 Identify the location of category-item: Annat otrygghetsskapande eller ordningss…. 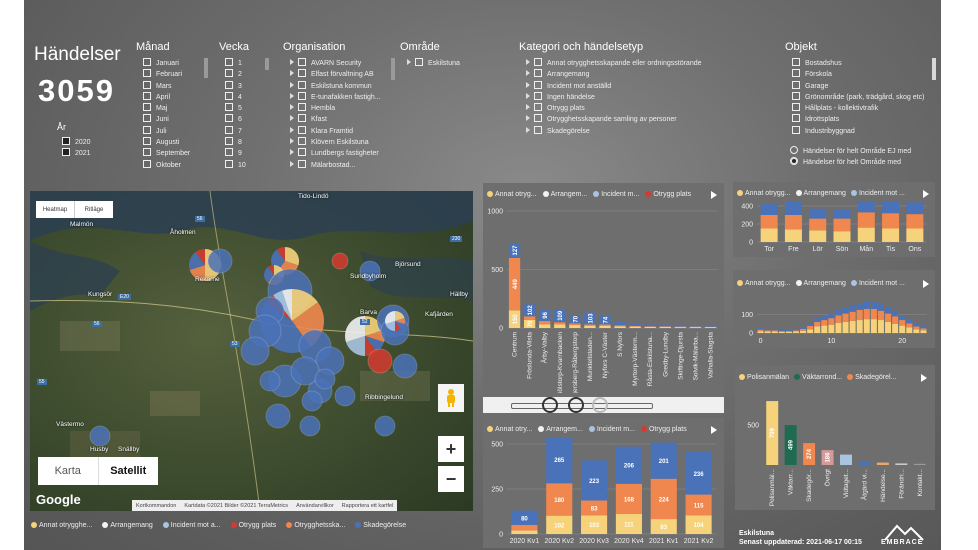
(614, 63).